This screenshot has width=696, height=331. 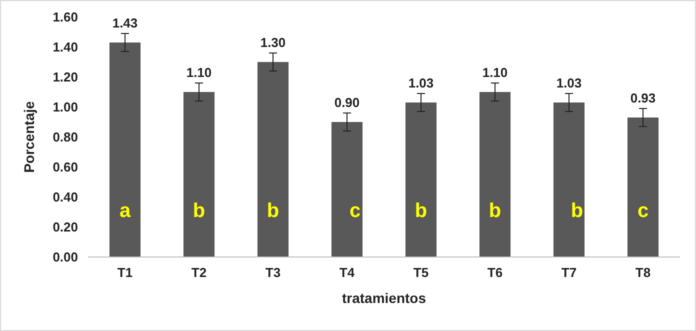 I want to click on y-tick-label: 1.00, so click(x=65, y=107).